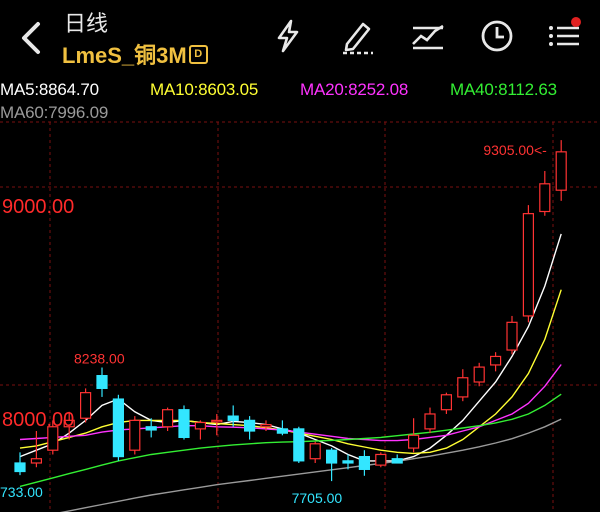 This screenshot has width=600, height=512. I want to click on ma-legend-ma10: MA10:8603.05, so click(204, 90).